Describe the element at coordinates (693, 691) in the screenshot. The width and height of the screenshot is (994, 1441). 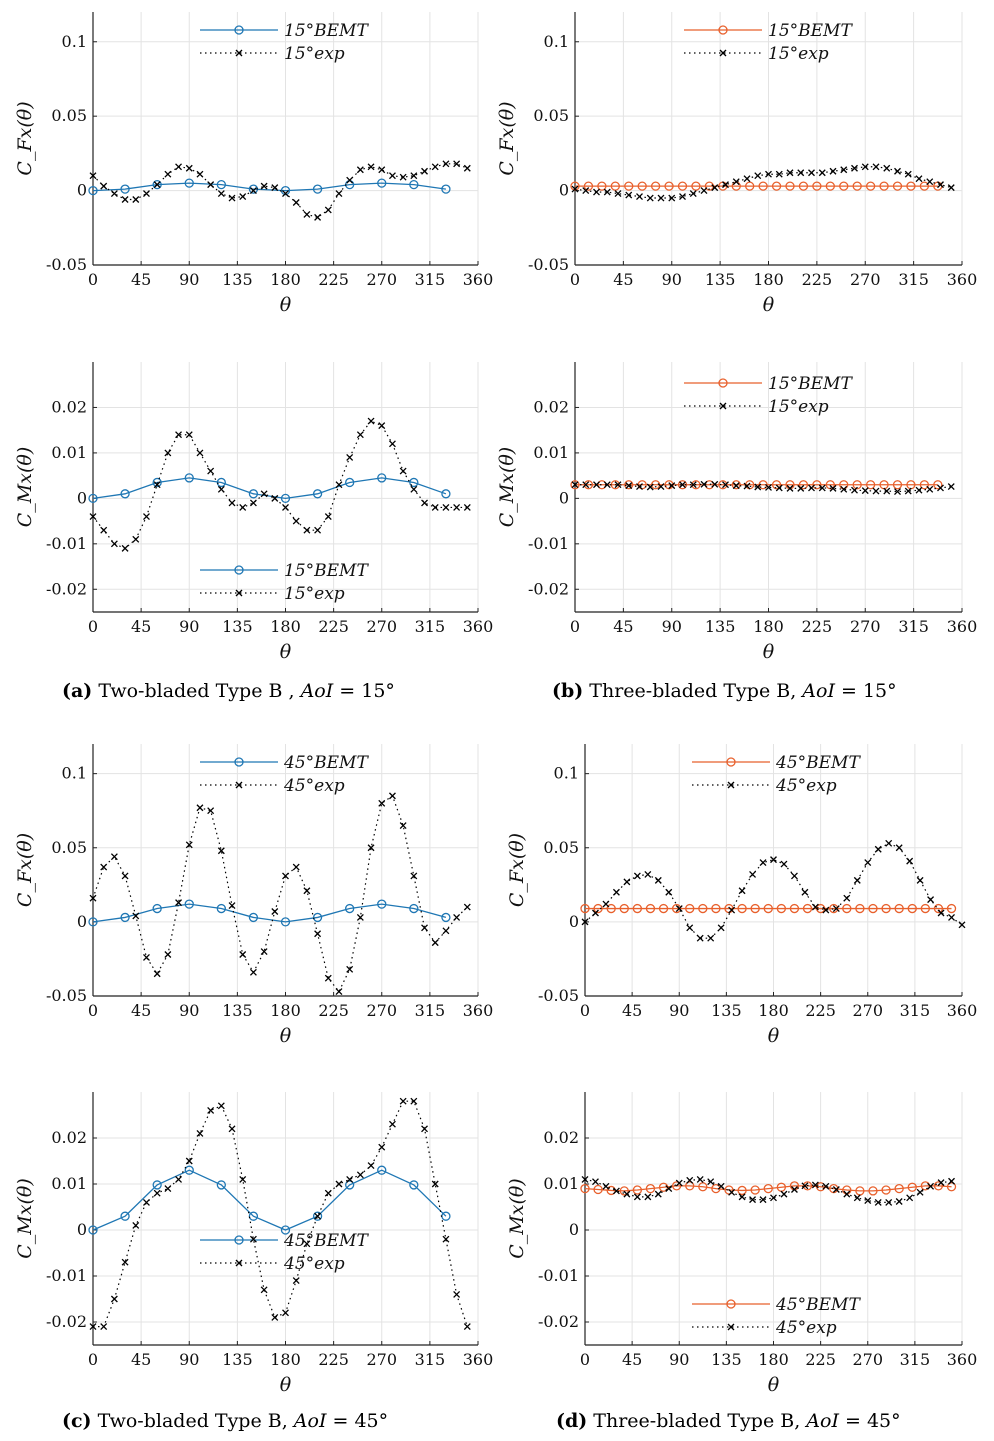
I see `caption-b-text: Three-bladed Type B,` at that location.